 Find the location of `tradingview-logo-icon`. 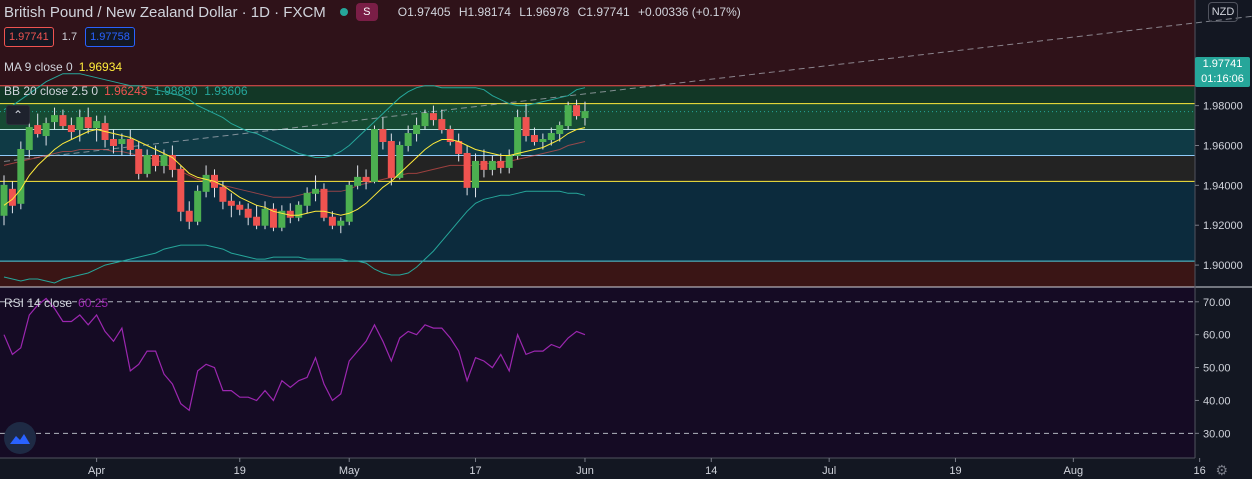

tradingview-logo-icon is located at coordinates (20, 438).